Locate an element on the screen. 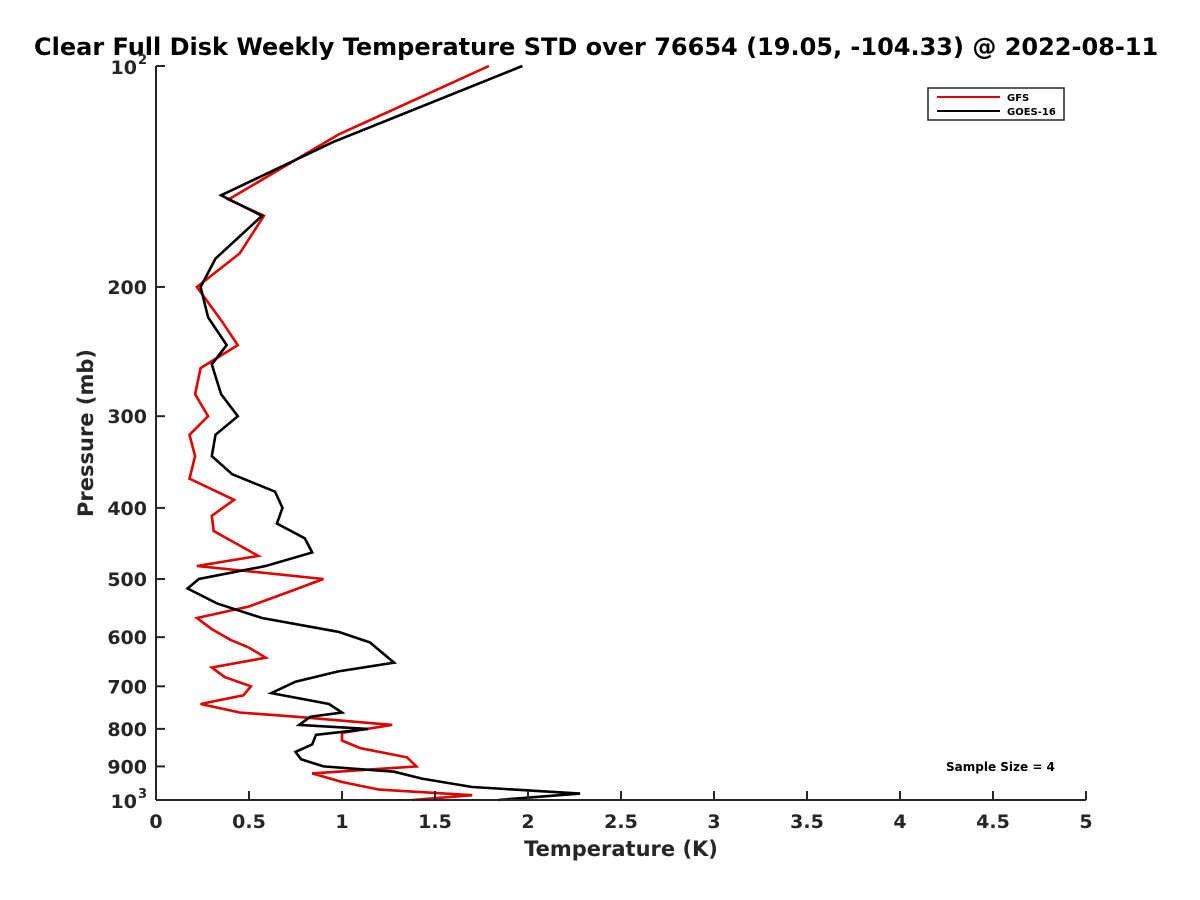  x-tick-label: 0 is located at coordinates (155, 822).